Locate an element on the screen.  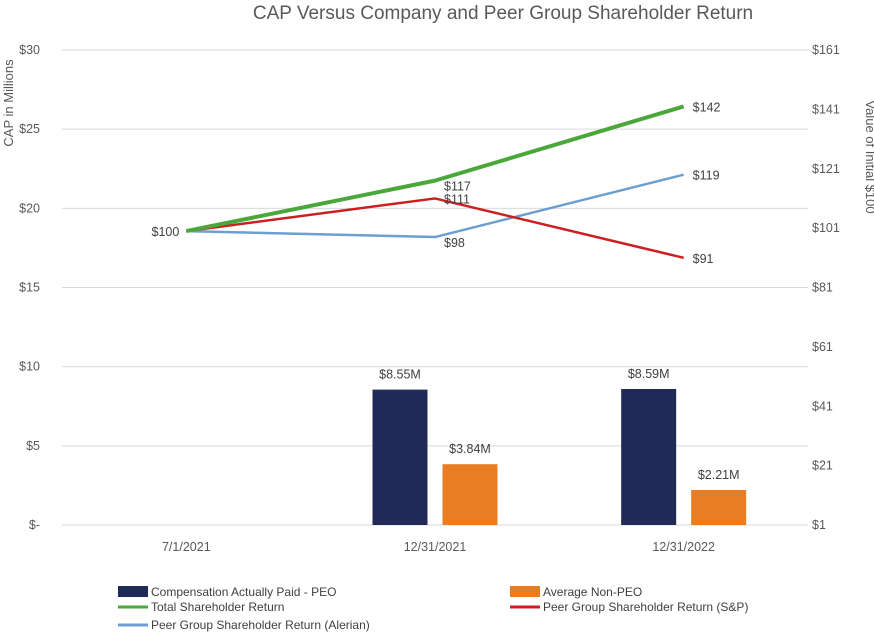
left-tick-label: $5 is located at coordinates (33, 446).